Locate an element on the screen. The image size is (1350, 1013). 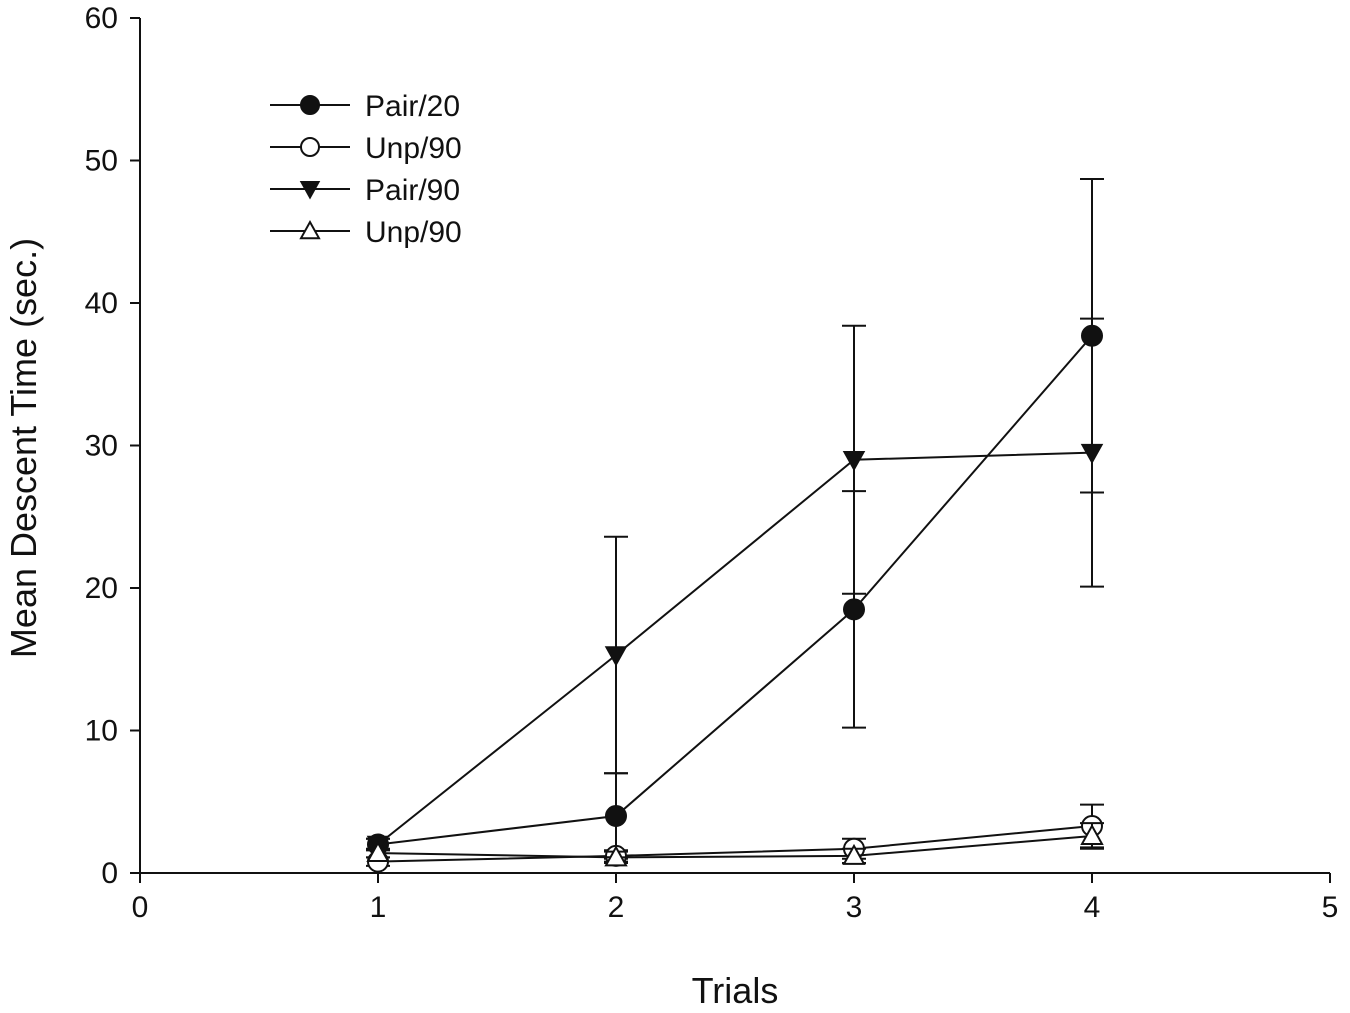
y-tick-label: 60 is located at coordinates (101, 18).